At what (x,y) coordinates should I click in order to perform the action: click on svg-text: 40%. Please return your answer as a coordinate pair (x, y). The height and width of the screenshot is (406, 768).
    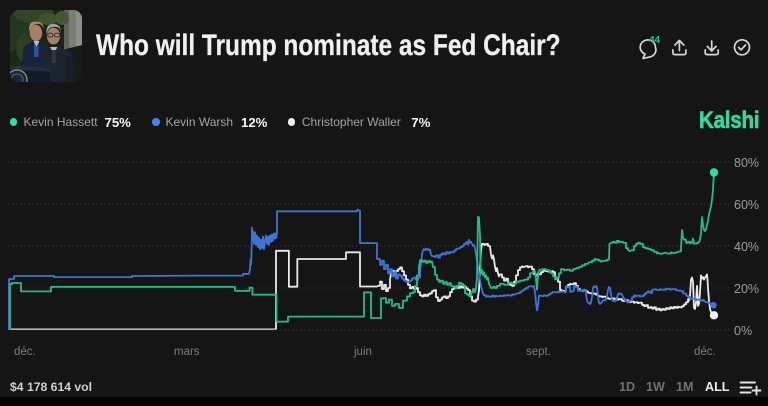
    Looking at the image, I should click on (746, 247).